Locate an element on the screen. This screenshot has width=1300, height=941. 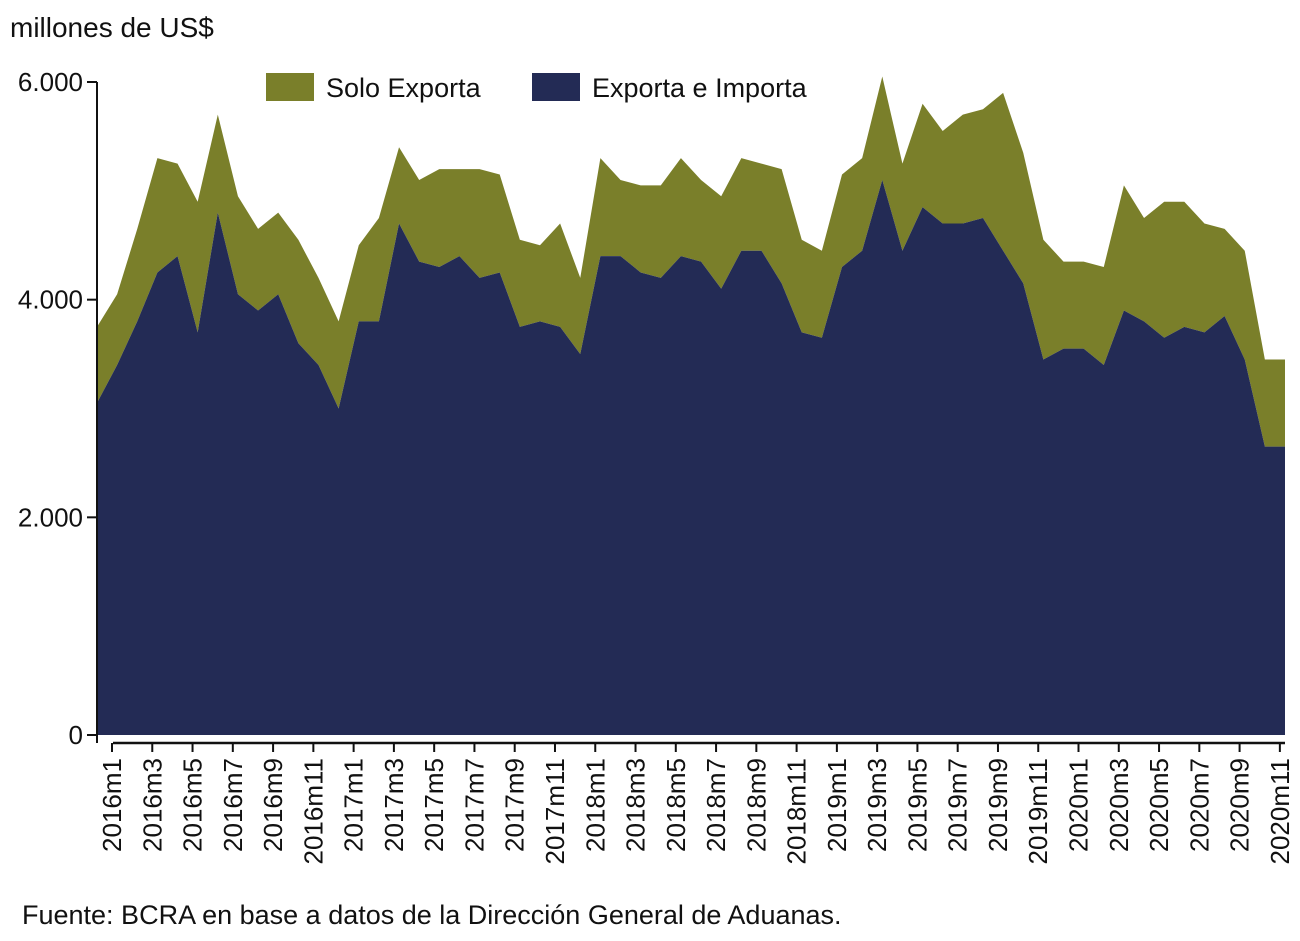
x-tick-label: 2019m7 is located at coordinates (958, 805).